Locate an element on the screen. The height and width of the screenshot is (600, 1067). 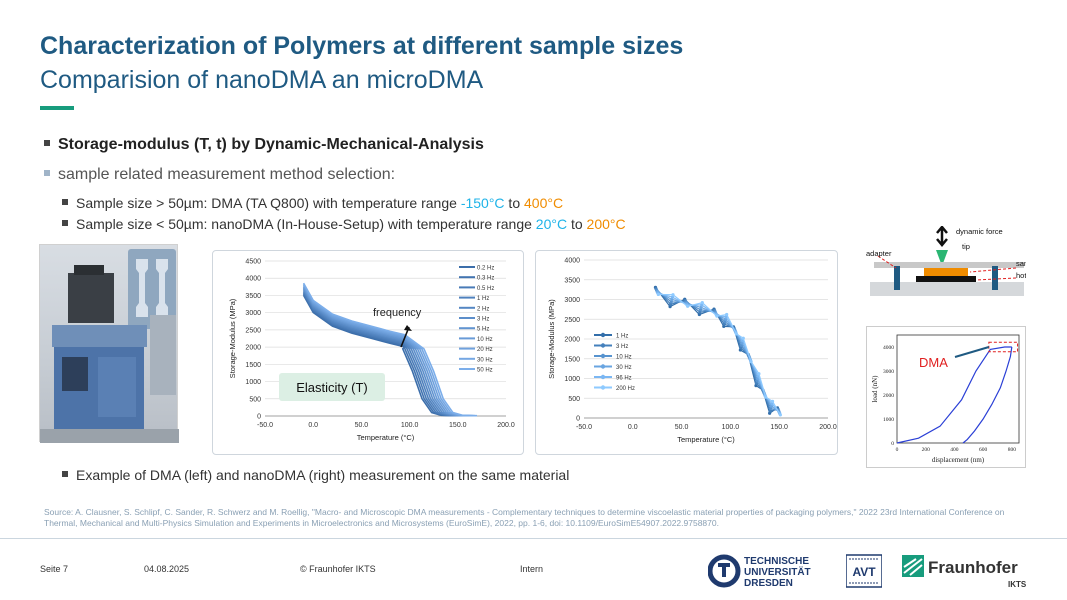
label-sample: sample is located at coordinates (1021, 263).